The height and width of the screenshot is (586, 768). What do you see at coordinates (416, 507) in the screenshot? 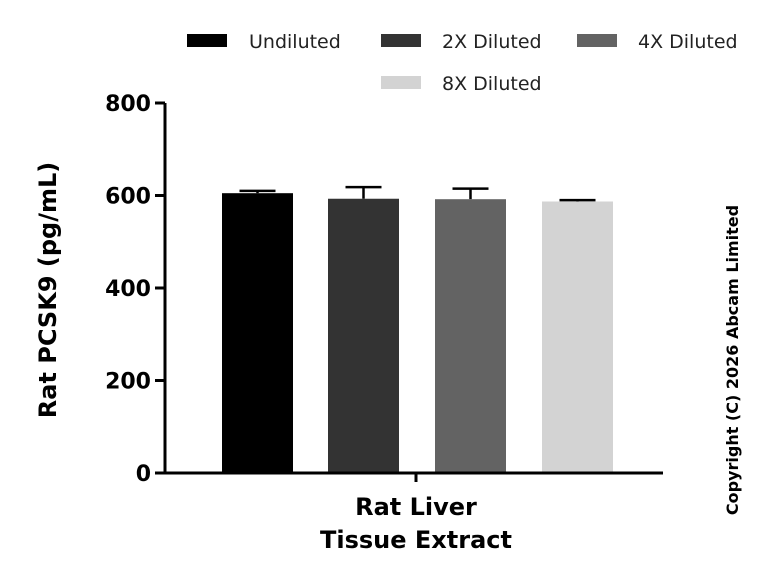
I see `x-axis-title-line-1: Rat Liver` at bounding box center [416, 507].